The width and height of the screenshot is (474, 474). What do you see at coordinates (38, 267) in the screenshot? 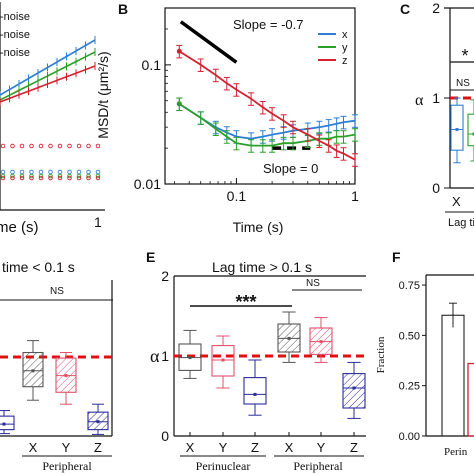
I see `panel-d-title: time < 0.1 s` at bounding box center [38, 267].